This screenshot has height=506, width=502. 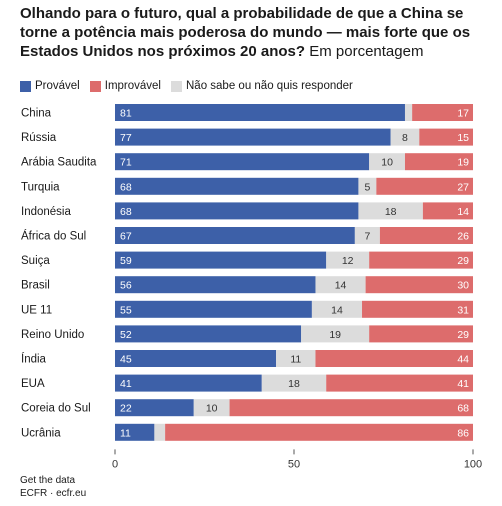 I want to click on category-label: Arábia Saudita, so click(x=59, y=163).